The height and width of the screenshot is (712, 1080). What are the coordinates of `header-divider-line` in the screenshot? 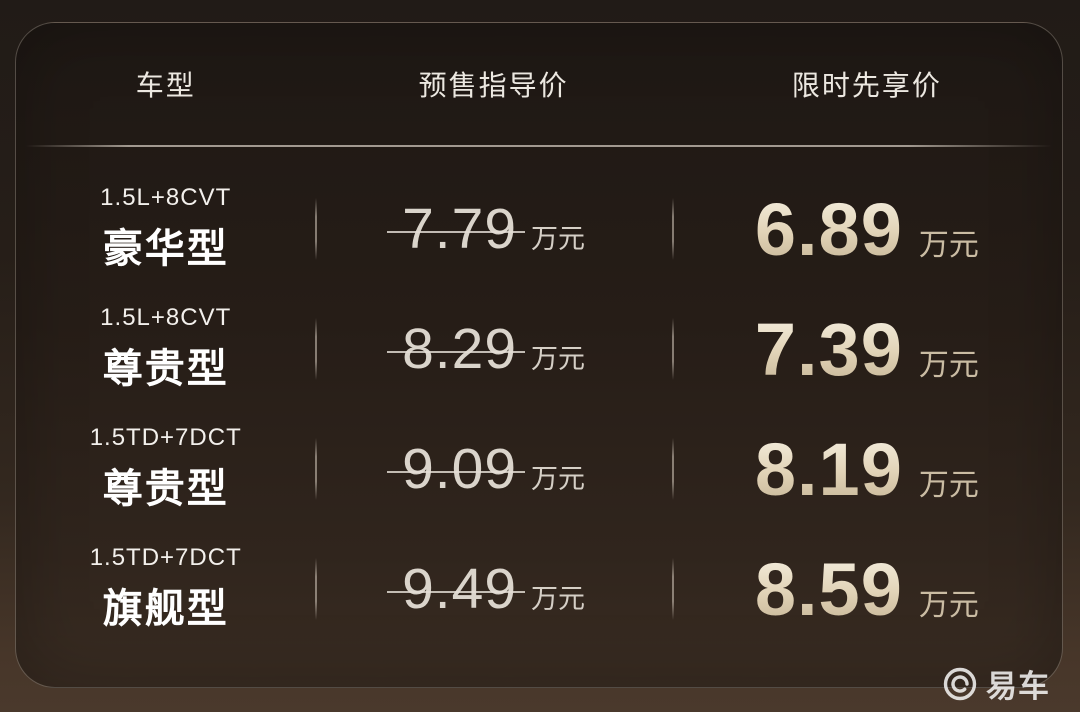 It's located at (539, 146).